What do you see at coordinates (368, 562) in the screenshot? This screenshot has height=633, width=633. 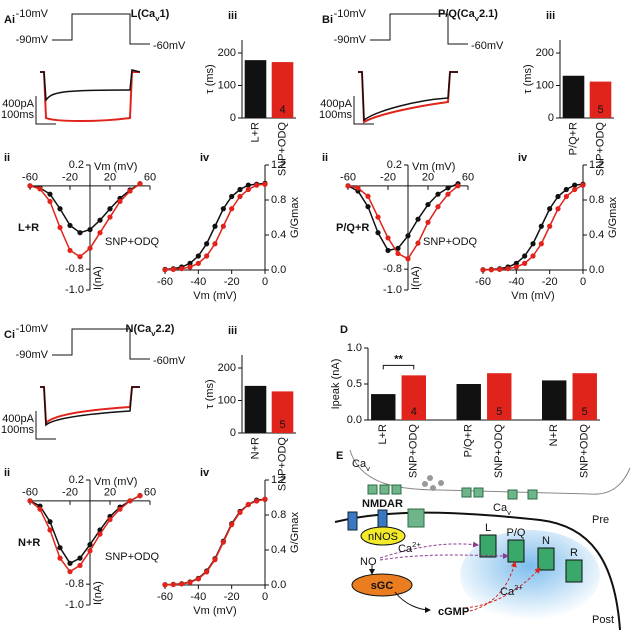 I see `diagram-label: NO` at bounding box center [368, 562].